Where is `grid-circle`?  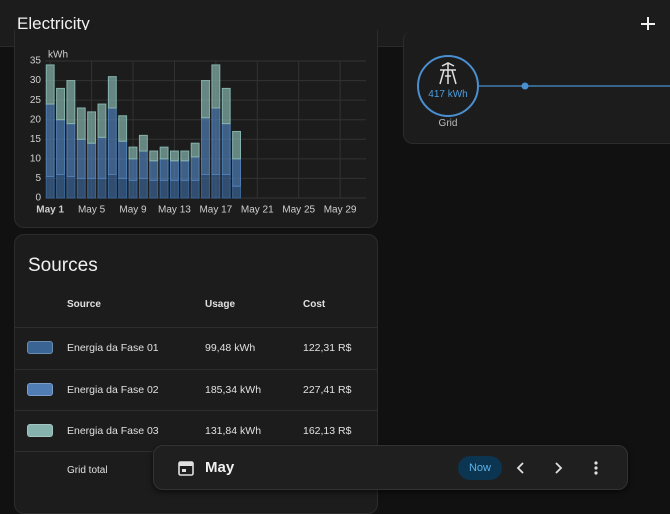
grid-circle is located at coordinates (448, 86).